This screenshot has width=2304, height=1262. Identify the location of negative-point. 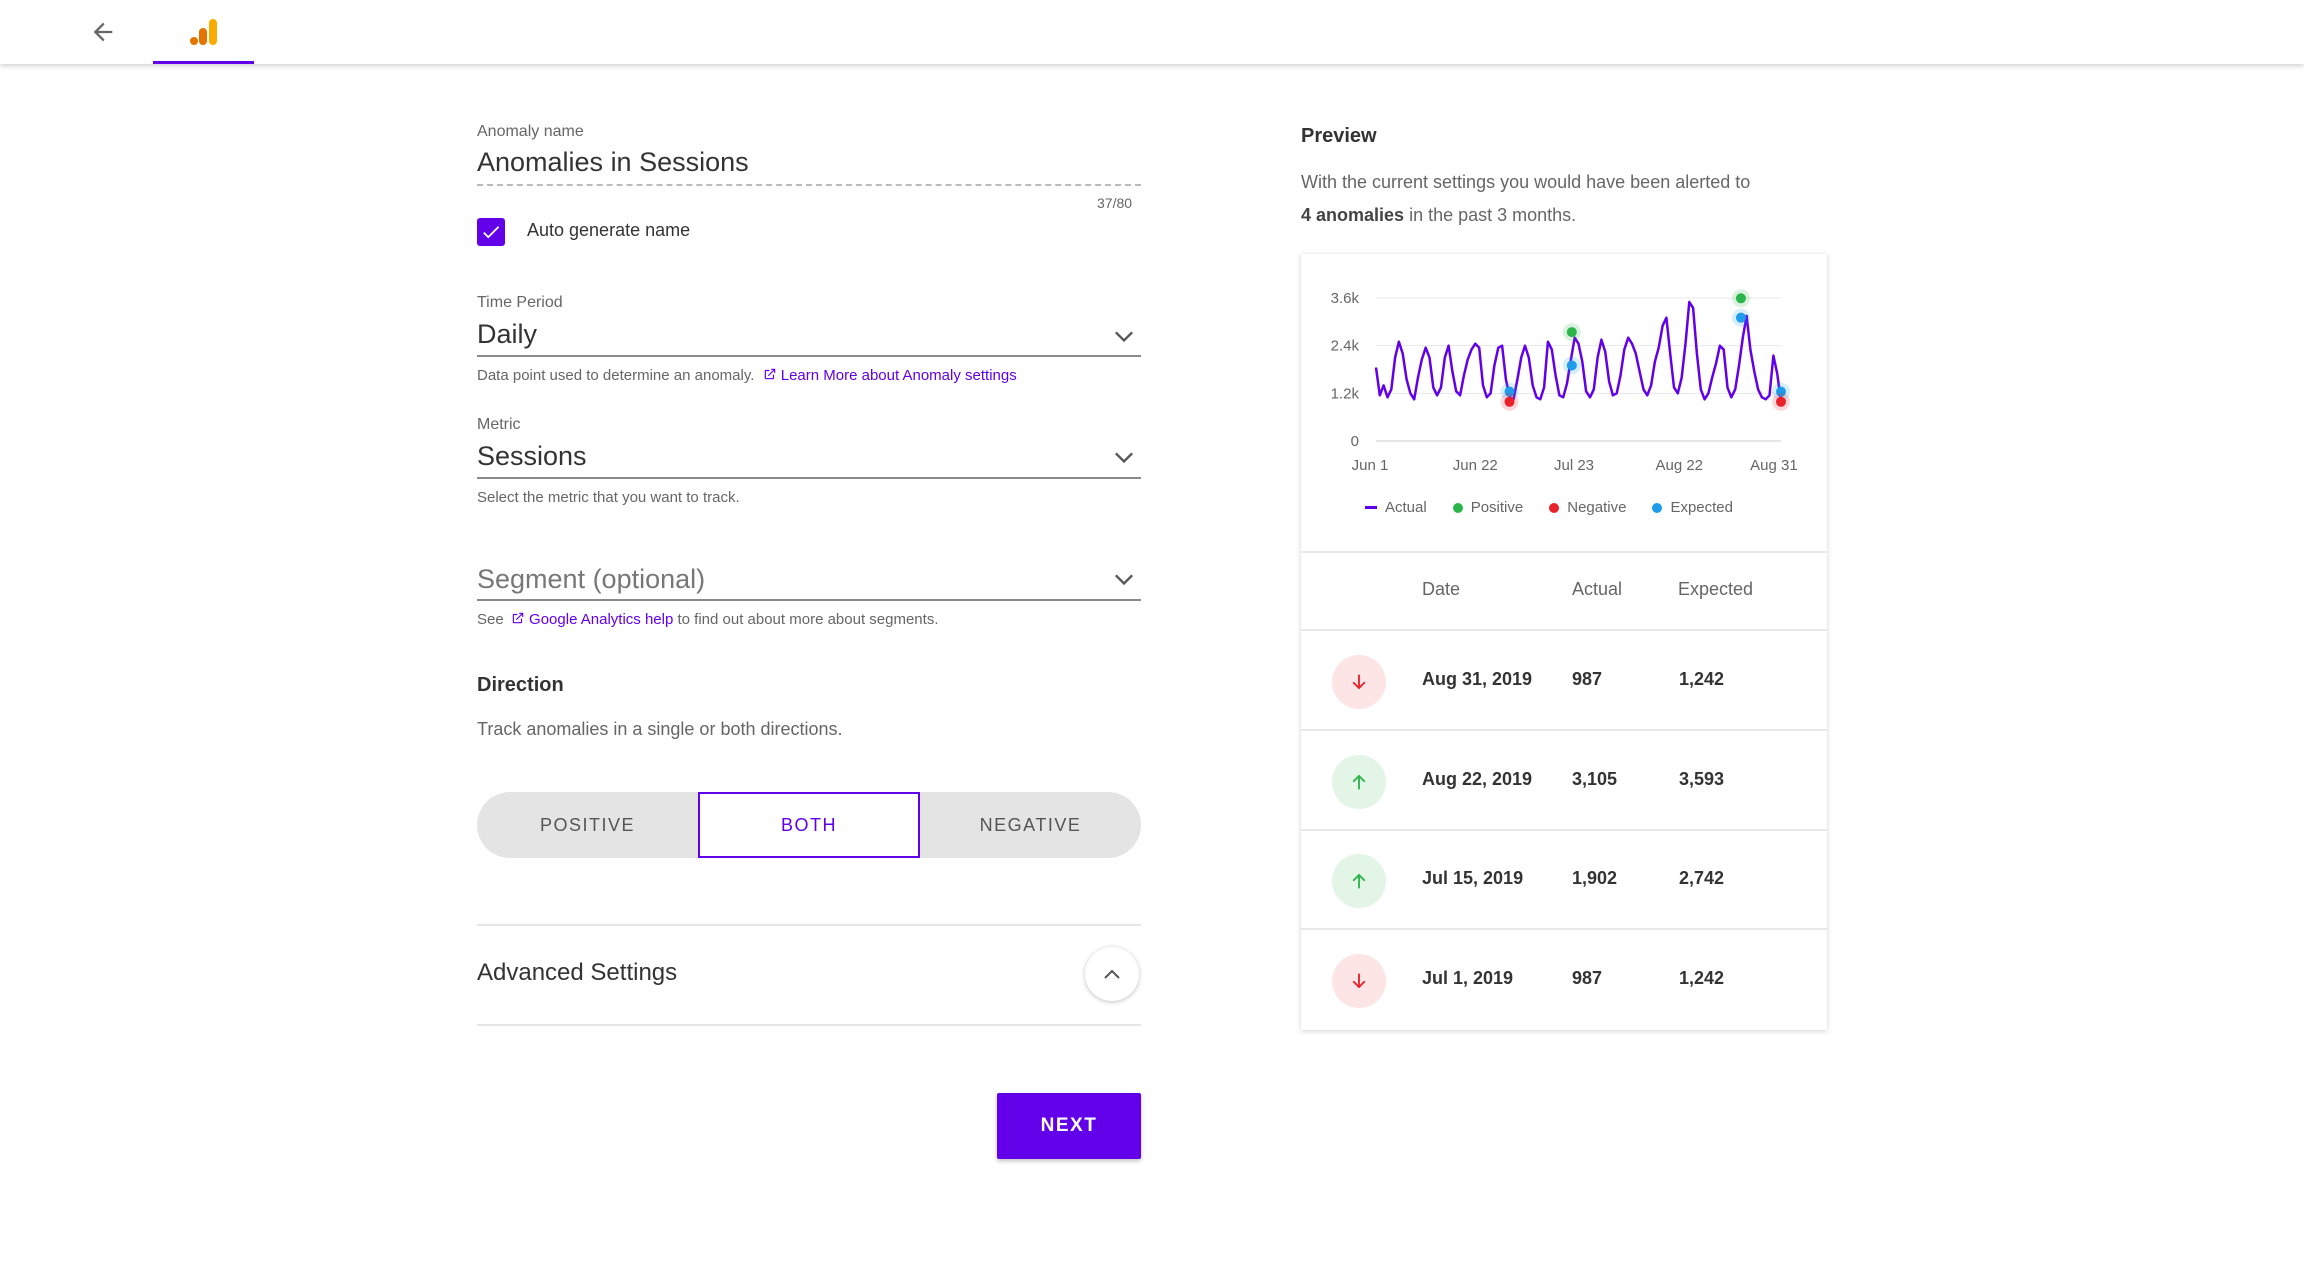
(1509, 401).